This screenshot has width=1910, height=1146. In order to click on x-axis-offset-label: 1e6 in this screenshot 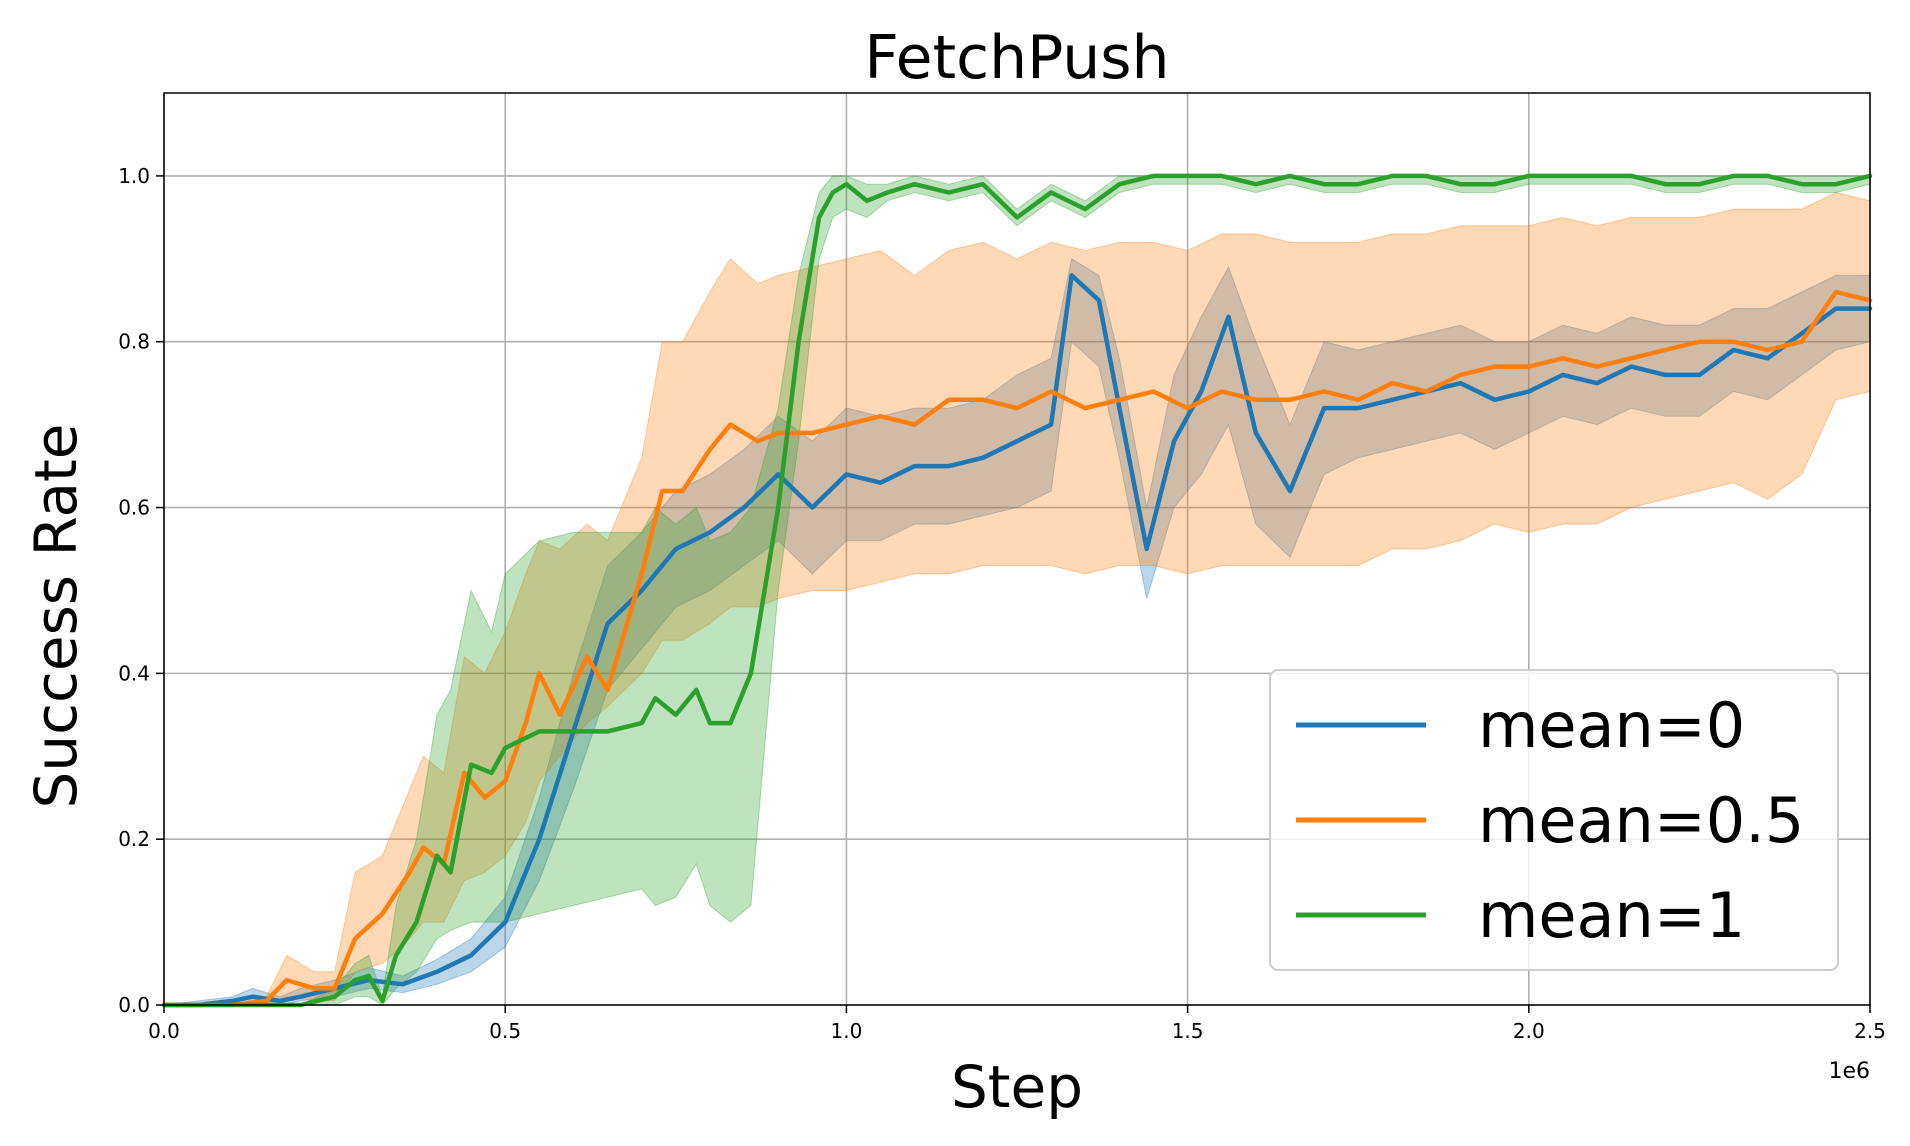, I will do `click(1849, 1071)`.